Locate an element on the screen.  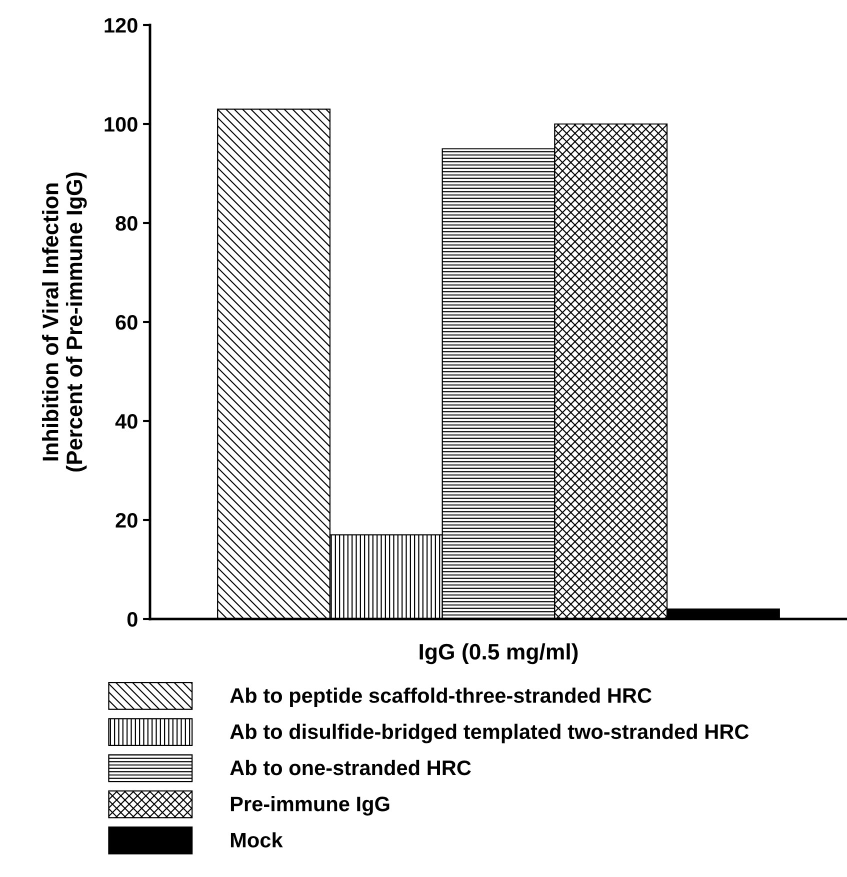
legend-label: Mock is located at coordinates (256, 840).